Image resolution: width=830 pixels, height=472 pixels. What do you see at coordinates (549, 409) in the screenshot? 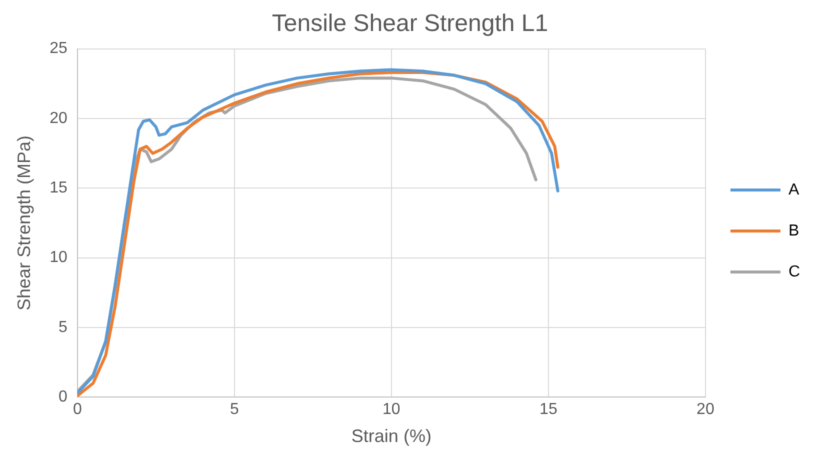
I see `x-tick-label: 15` at bounding box center [549, 409].